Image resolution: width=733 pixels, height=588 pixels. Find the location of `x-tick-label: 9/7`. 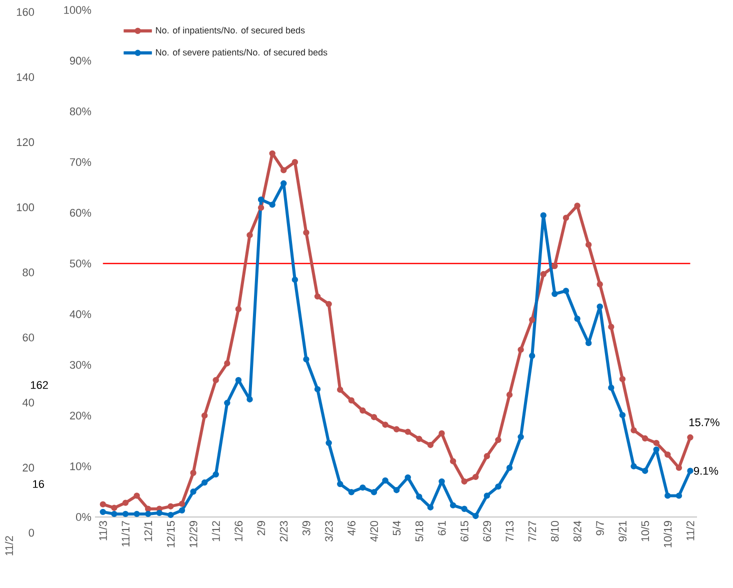

x-tick-label: 9/7 is located at coordinates (600, 528).